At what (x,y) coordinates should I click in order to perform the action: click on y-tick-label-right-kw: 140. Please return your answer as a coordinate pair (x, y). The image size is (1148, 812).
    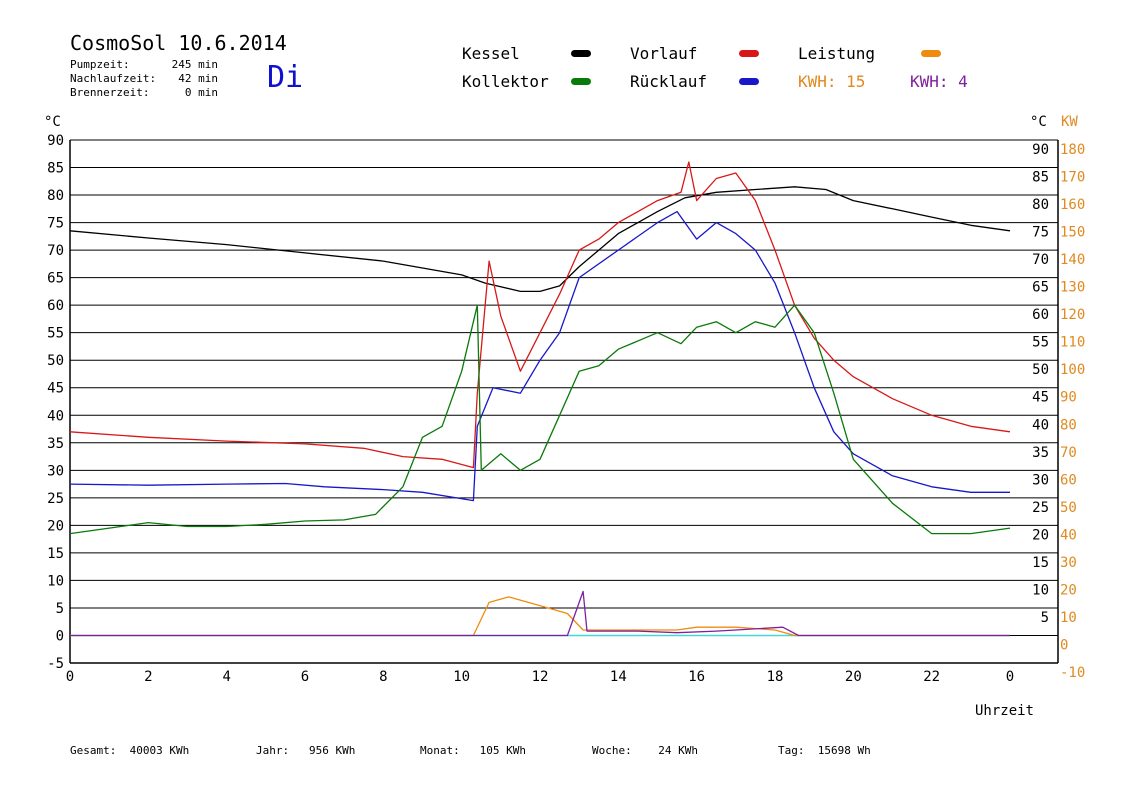
    Looking at the image, I should click on (1072, 260).